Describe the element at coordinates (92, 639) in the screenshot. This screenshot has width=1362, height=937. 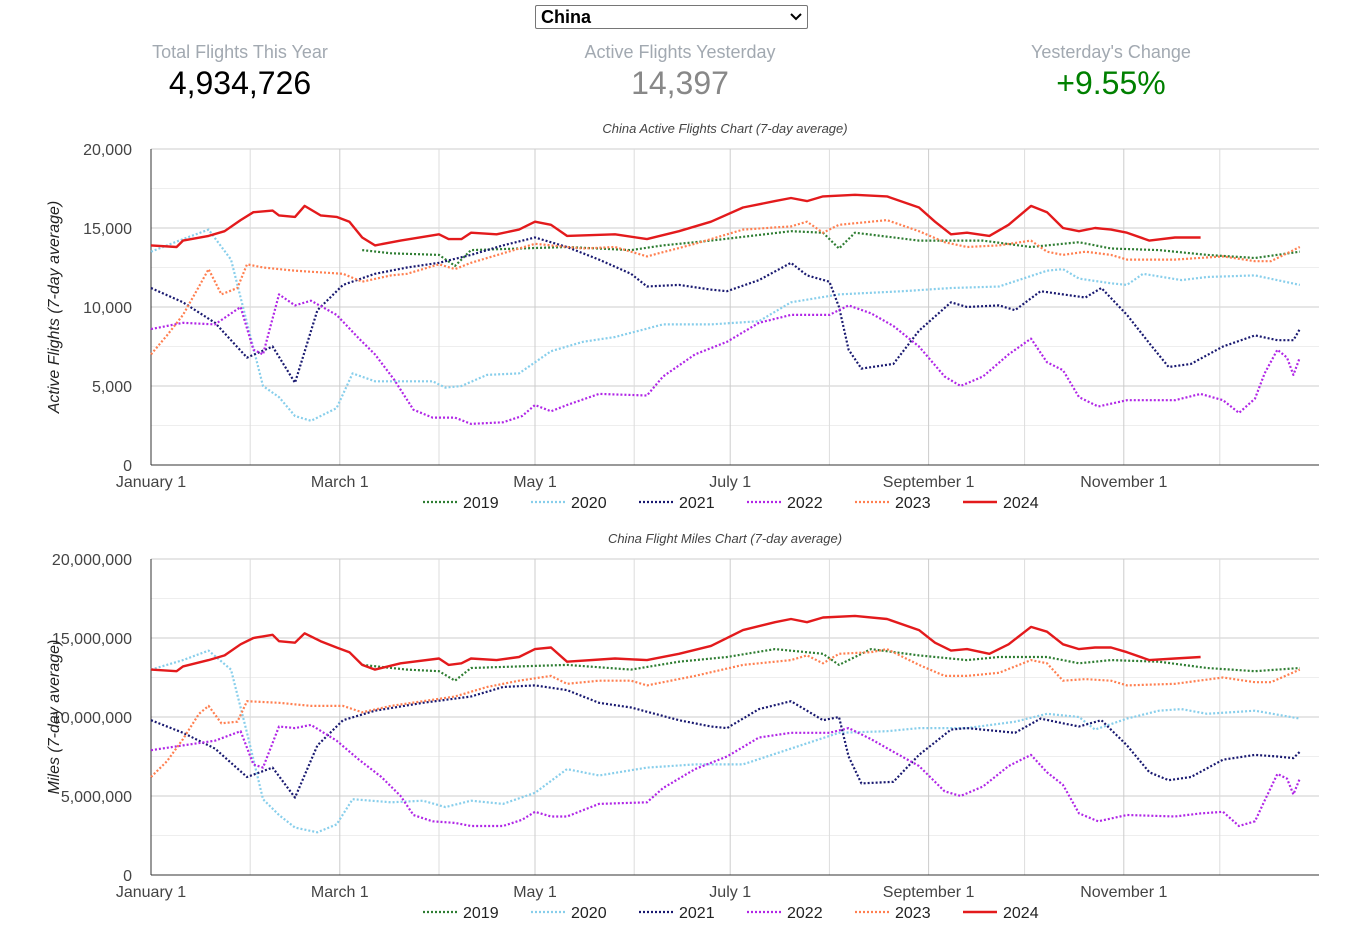
I see `y-tick-label: 15,000,000` at that location.